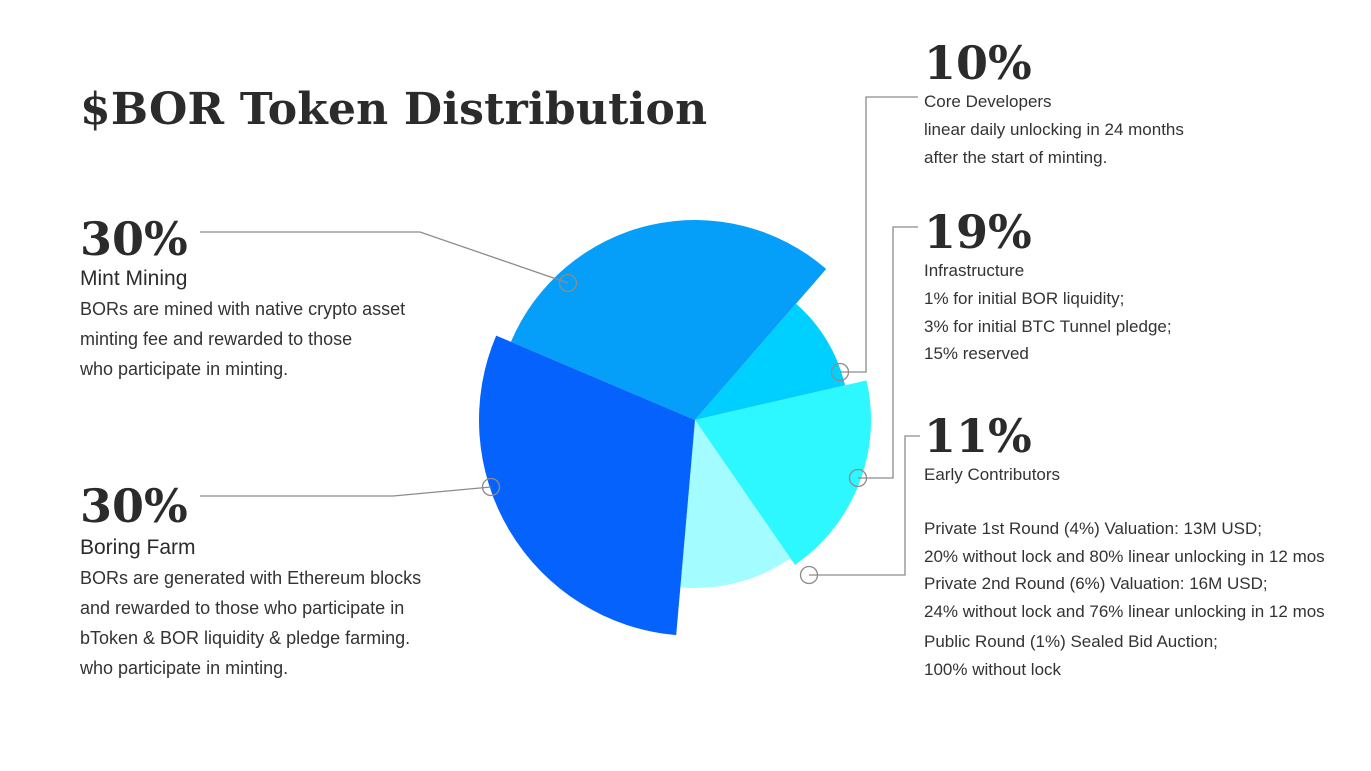 The image size is (1371, 771). I want to click on infrastructure-leader-line, so click(888, 352).